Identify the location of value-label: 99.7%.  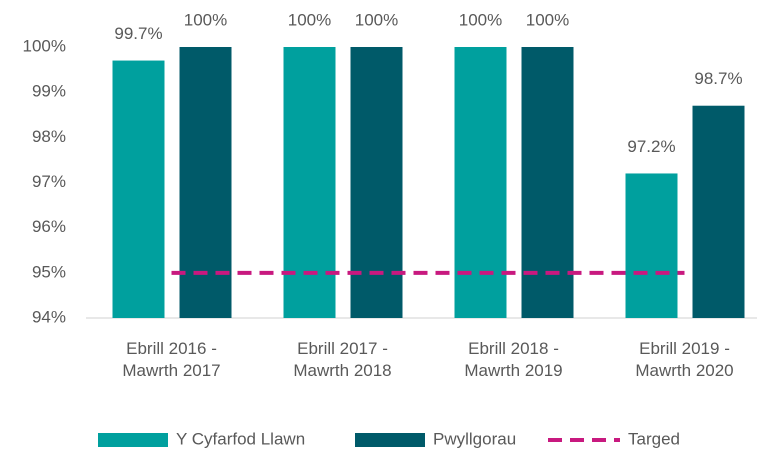
(138, 33).